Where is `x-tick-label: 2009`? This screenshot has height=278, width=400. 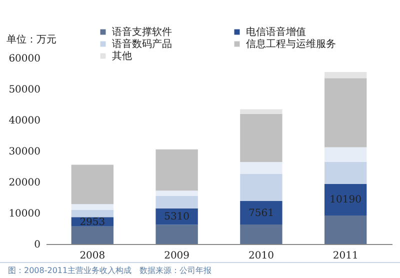 x-tick-label: 2009 is located at coordinates (177, 256).